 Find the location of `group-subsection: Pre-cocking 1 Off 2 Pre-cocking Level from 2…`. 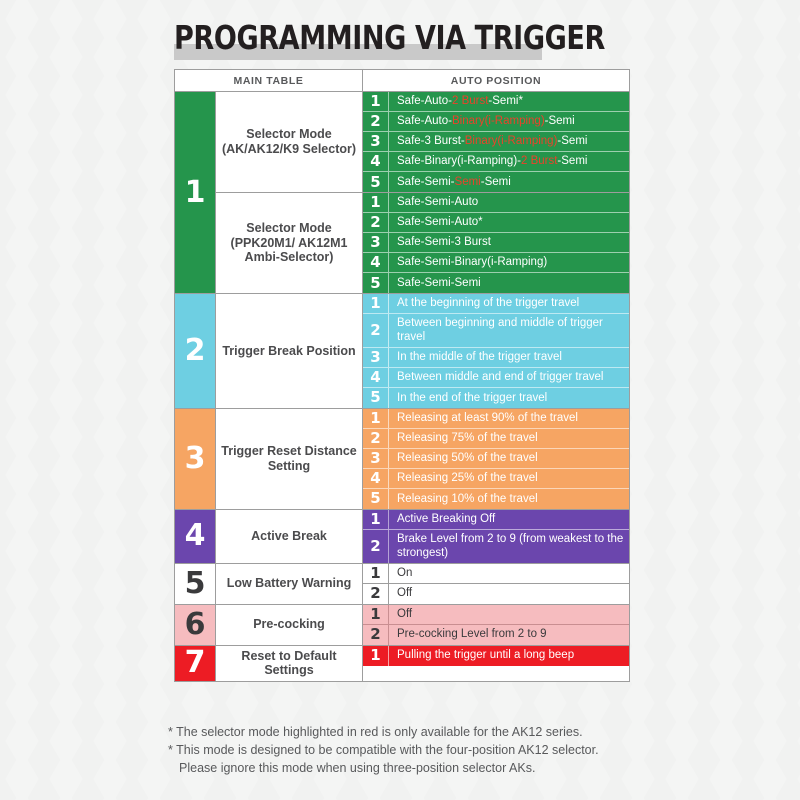

group-subsection: Pre-cocking 1 Off 2 Pre-cocking Level from 2… is located at coordinates (422, 624).